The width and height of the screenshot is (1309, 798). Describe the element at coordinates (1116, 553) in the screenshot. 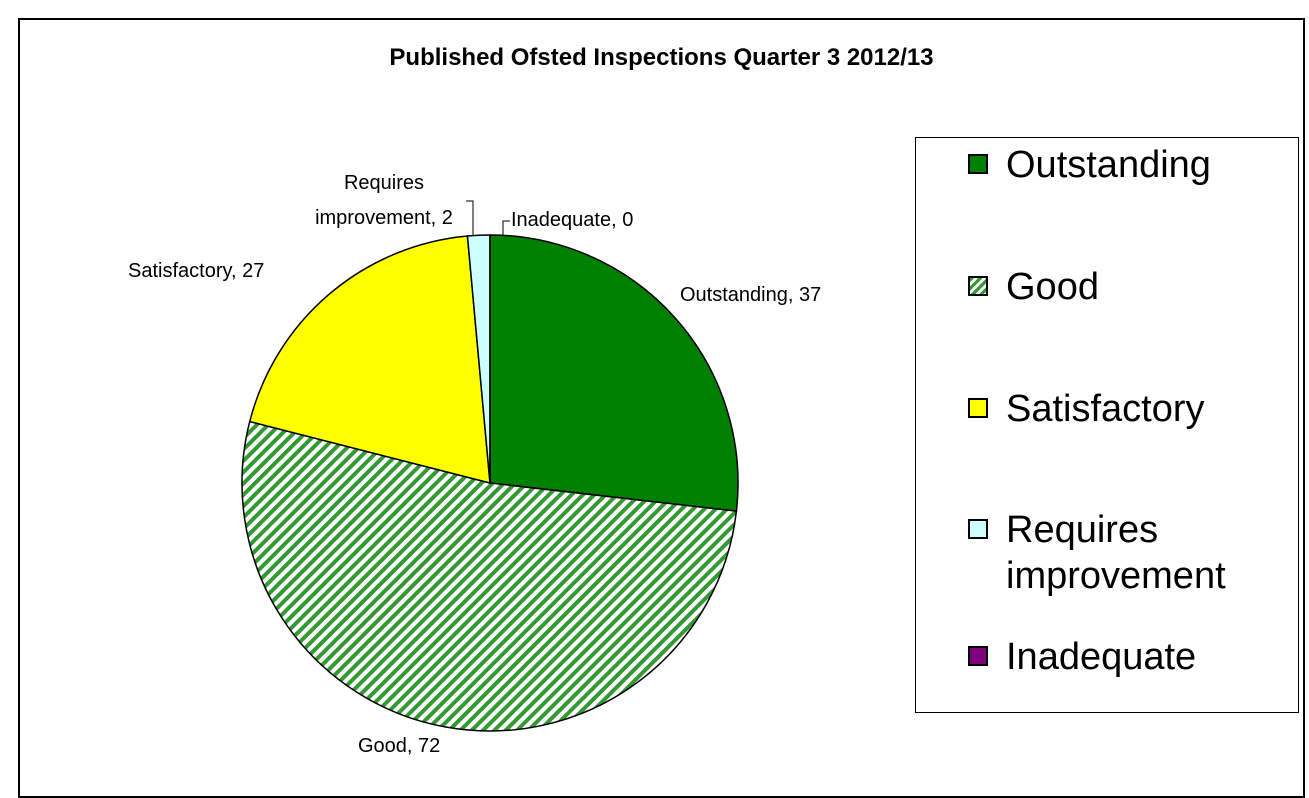

I see `legend-label: Requires improvement` at that location.